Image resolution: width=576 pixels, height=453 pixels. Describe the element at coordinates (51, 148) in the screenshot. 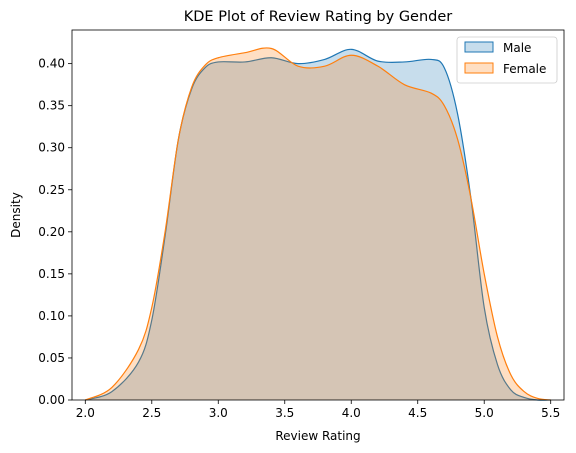

I see `y-tick-label: 0.30` at that location.